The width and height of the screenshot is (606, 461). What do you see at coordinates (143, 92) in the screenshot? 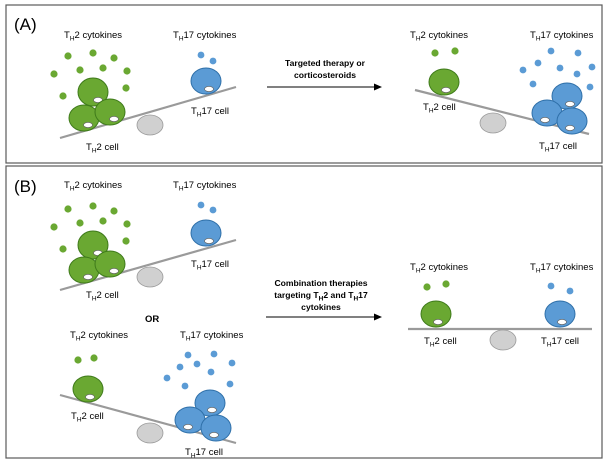
I see `panel-a-left-seesaw: TH2 cytokines TH17 cytokines TH2 cell` at bounding box center [143, 92].